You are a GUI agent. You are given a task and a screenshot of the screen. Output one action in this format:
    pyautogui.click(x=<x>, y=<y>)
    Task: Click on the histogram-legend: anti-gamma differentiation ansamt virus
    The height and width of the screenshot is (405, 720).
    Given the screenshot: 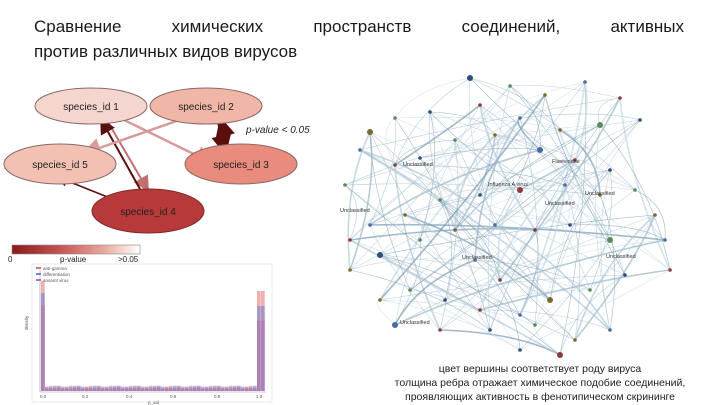 What is the action you would take?
    pyautogui.click(x=53, y=274)
    